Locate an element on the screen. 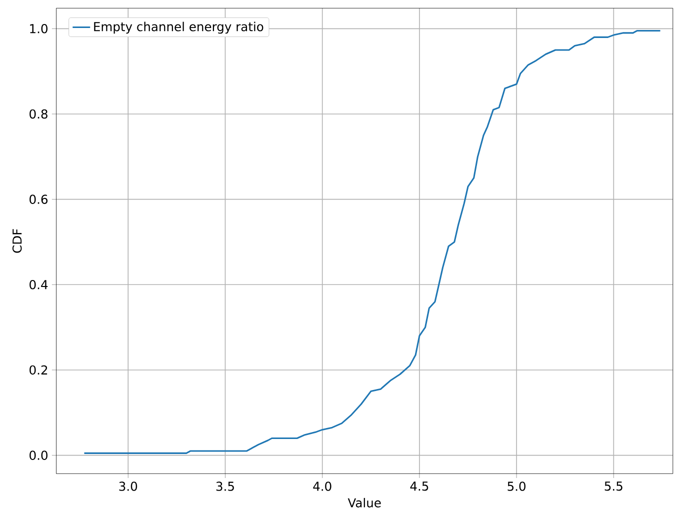 Image resolution: width=678 pixels, height=520 pixels. x-tick-label: 4.0 is located at coordinates (322, 487).